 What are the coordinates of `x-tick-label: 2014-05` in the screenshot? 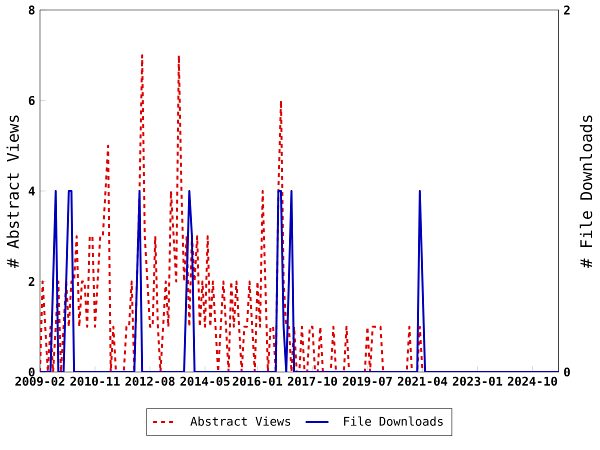 It's located at (205, 381).